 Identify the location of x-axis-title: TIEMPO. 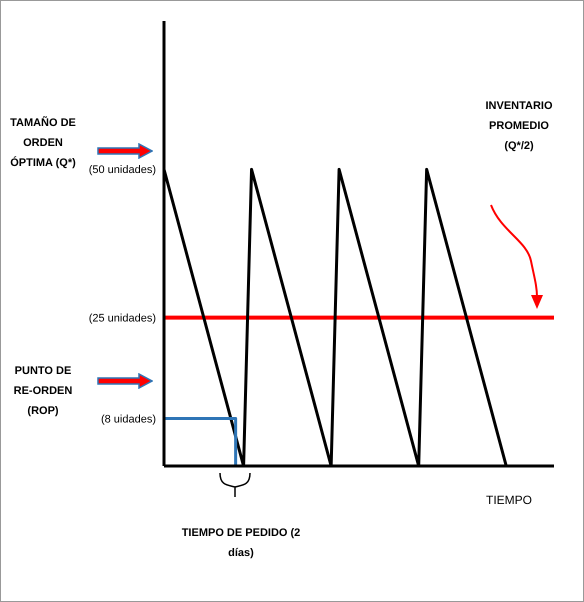
(509, 500).